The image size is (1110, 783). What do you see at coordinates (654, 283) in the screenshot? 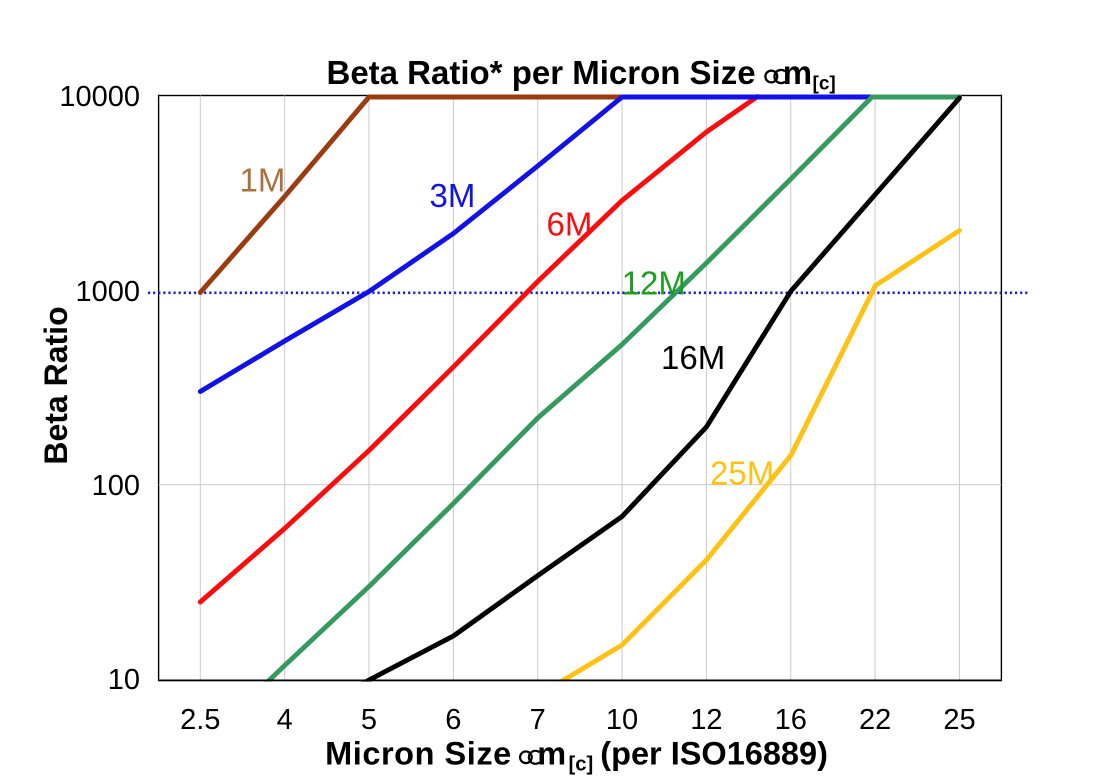
I see `svg-text: 12M` at bounding box center [654, 283].